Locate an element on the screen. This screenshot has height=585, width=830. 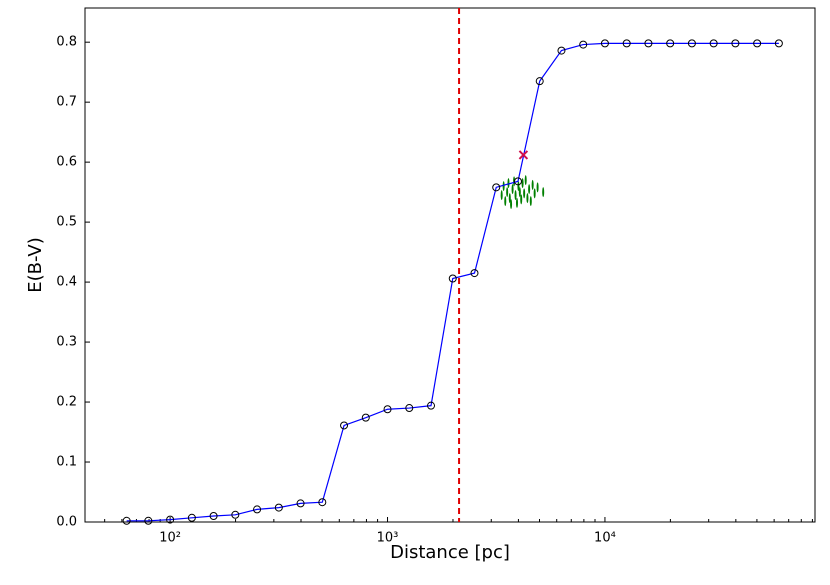
y-tick-label: 0.4 is located at coordinates (66, 282).